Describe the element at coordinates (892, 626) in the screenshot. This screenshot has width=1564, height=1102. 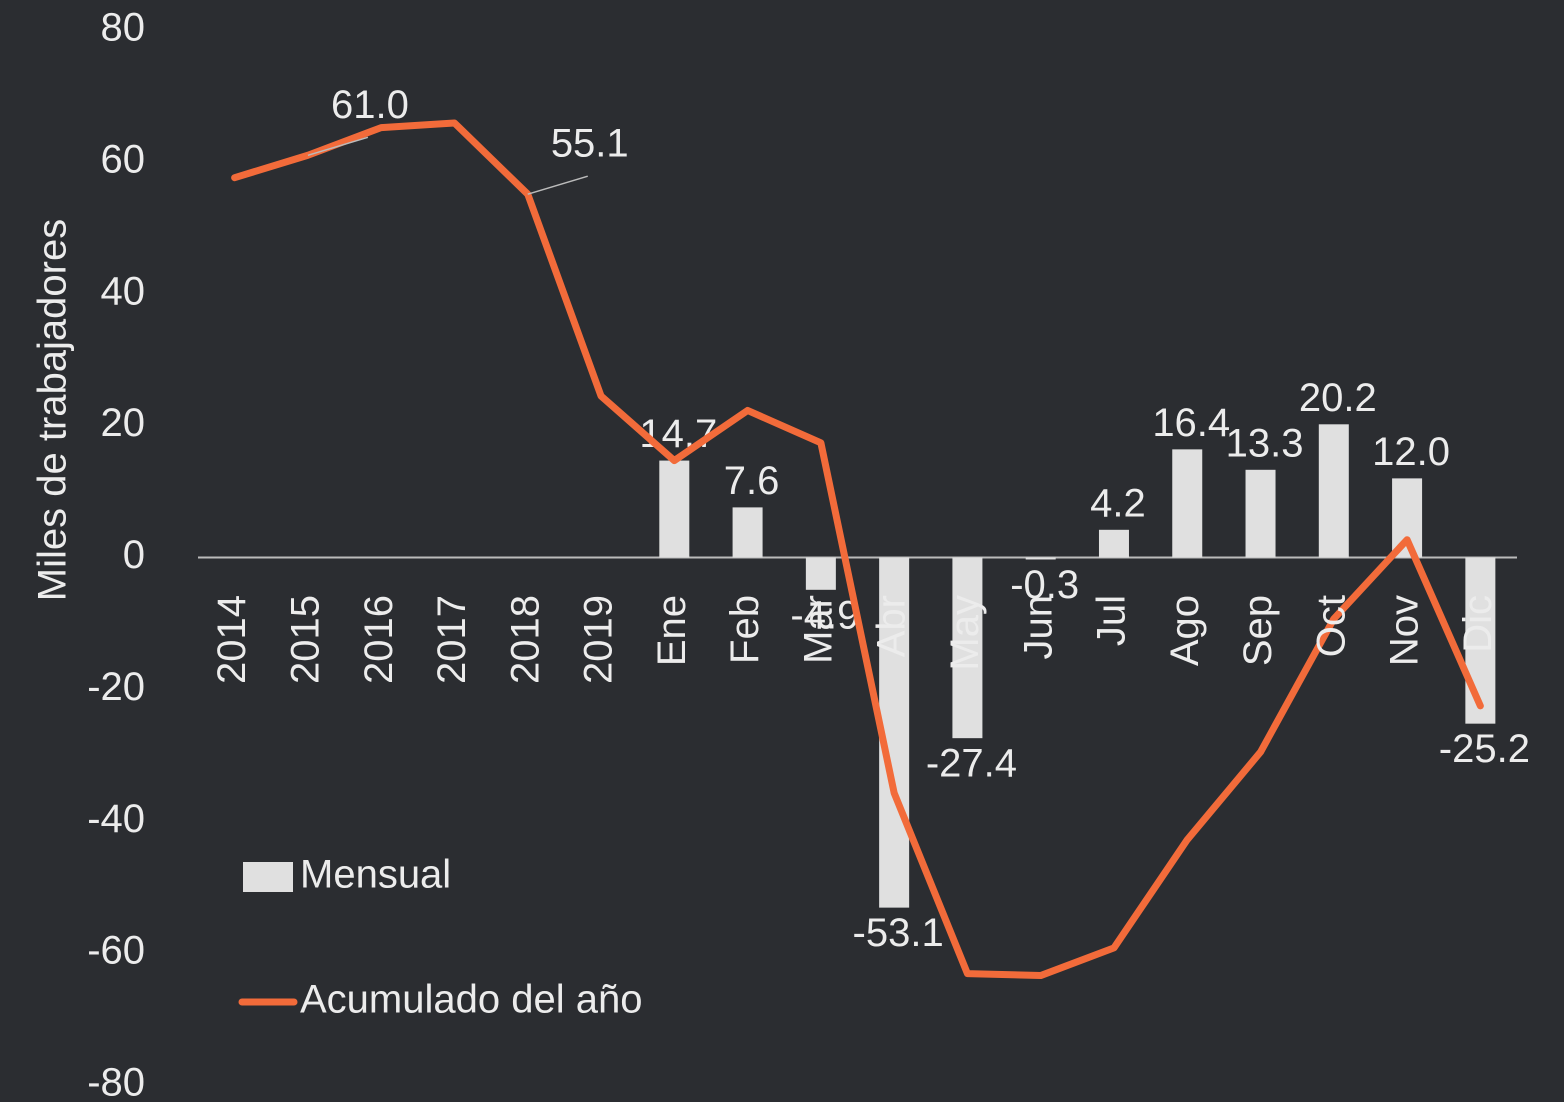
I see `x-tick-label: Abr` at that location.